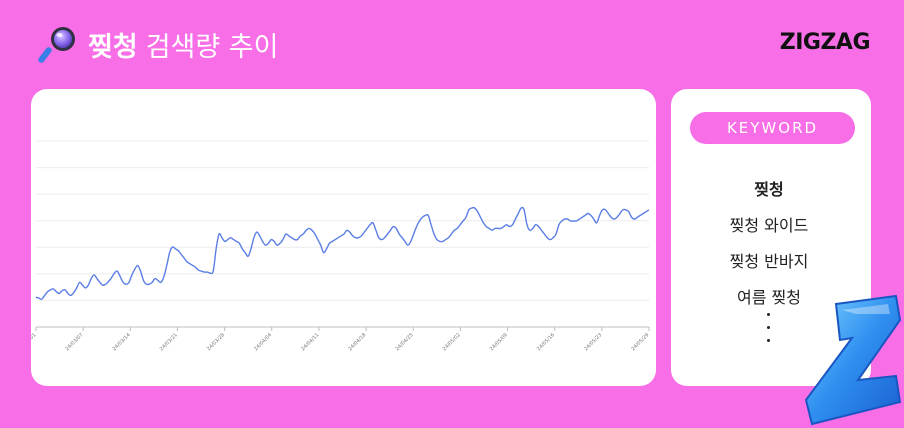 This screenshot has height=428, width=904. What do you see at coordinates (216, 342) in the screenshot?
I see `x-tick-label: 24/03/28` at bounding box center [216, 342].